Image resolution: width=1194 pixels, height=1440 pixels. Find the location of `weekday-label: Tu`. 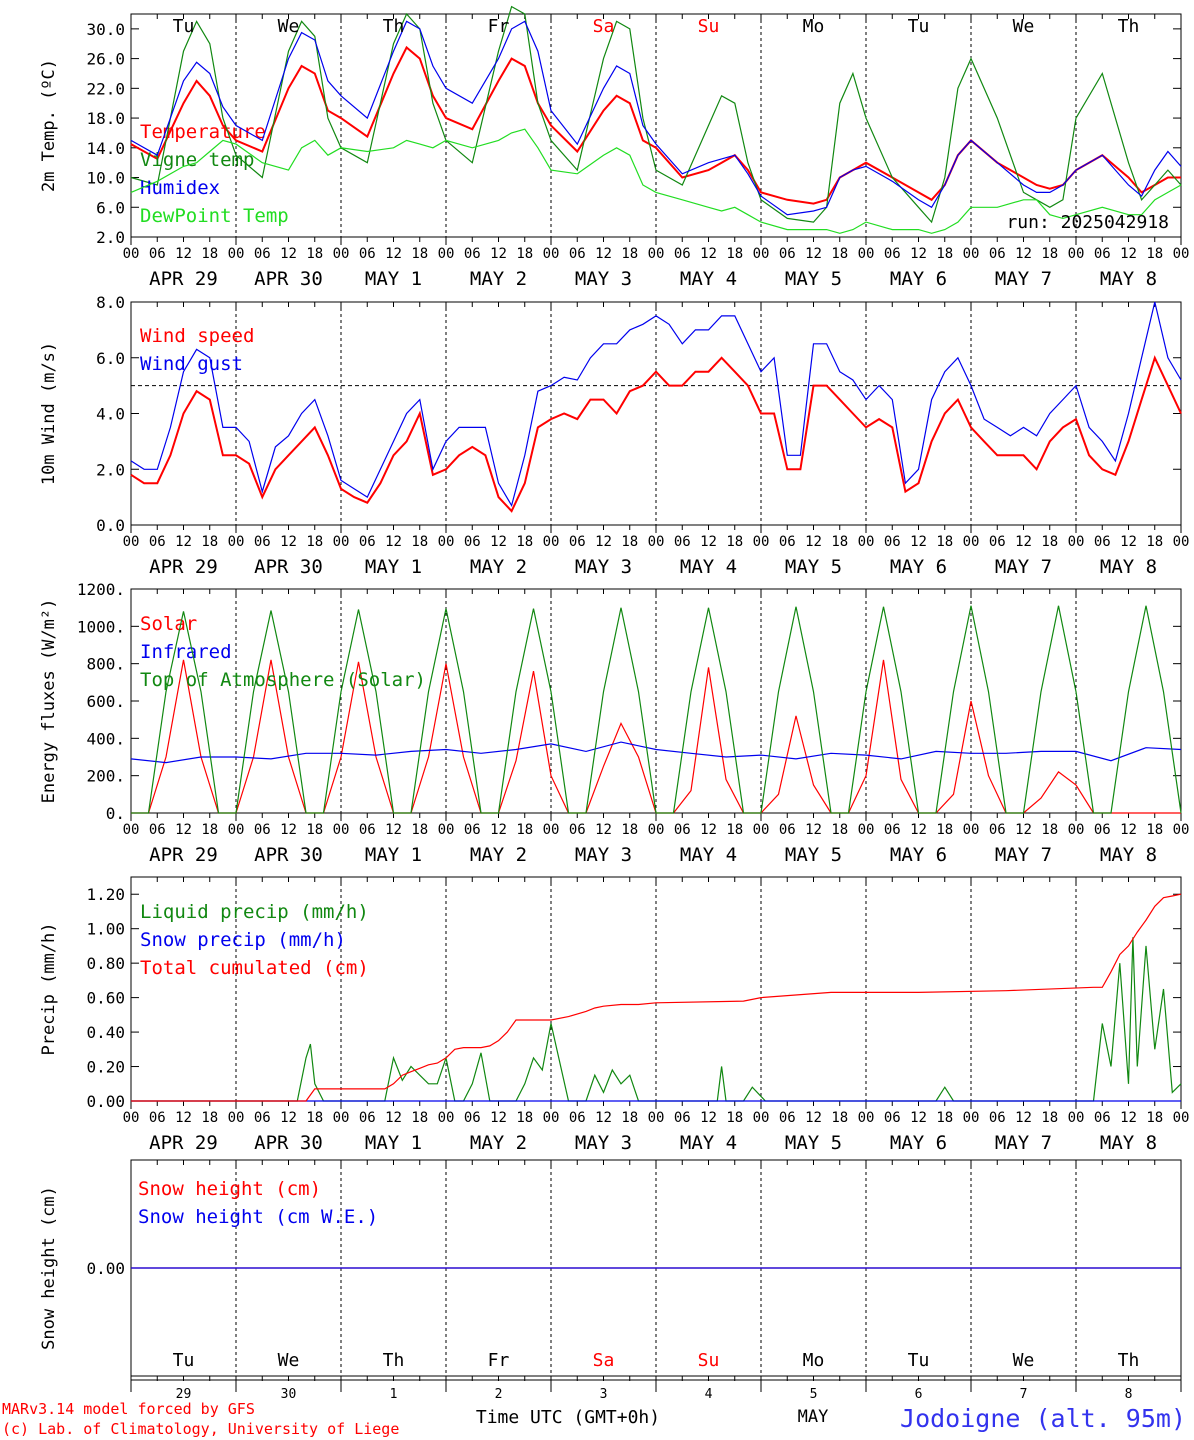

weekday-label: Tu is located at coordinates (184, 1360).